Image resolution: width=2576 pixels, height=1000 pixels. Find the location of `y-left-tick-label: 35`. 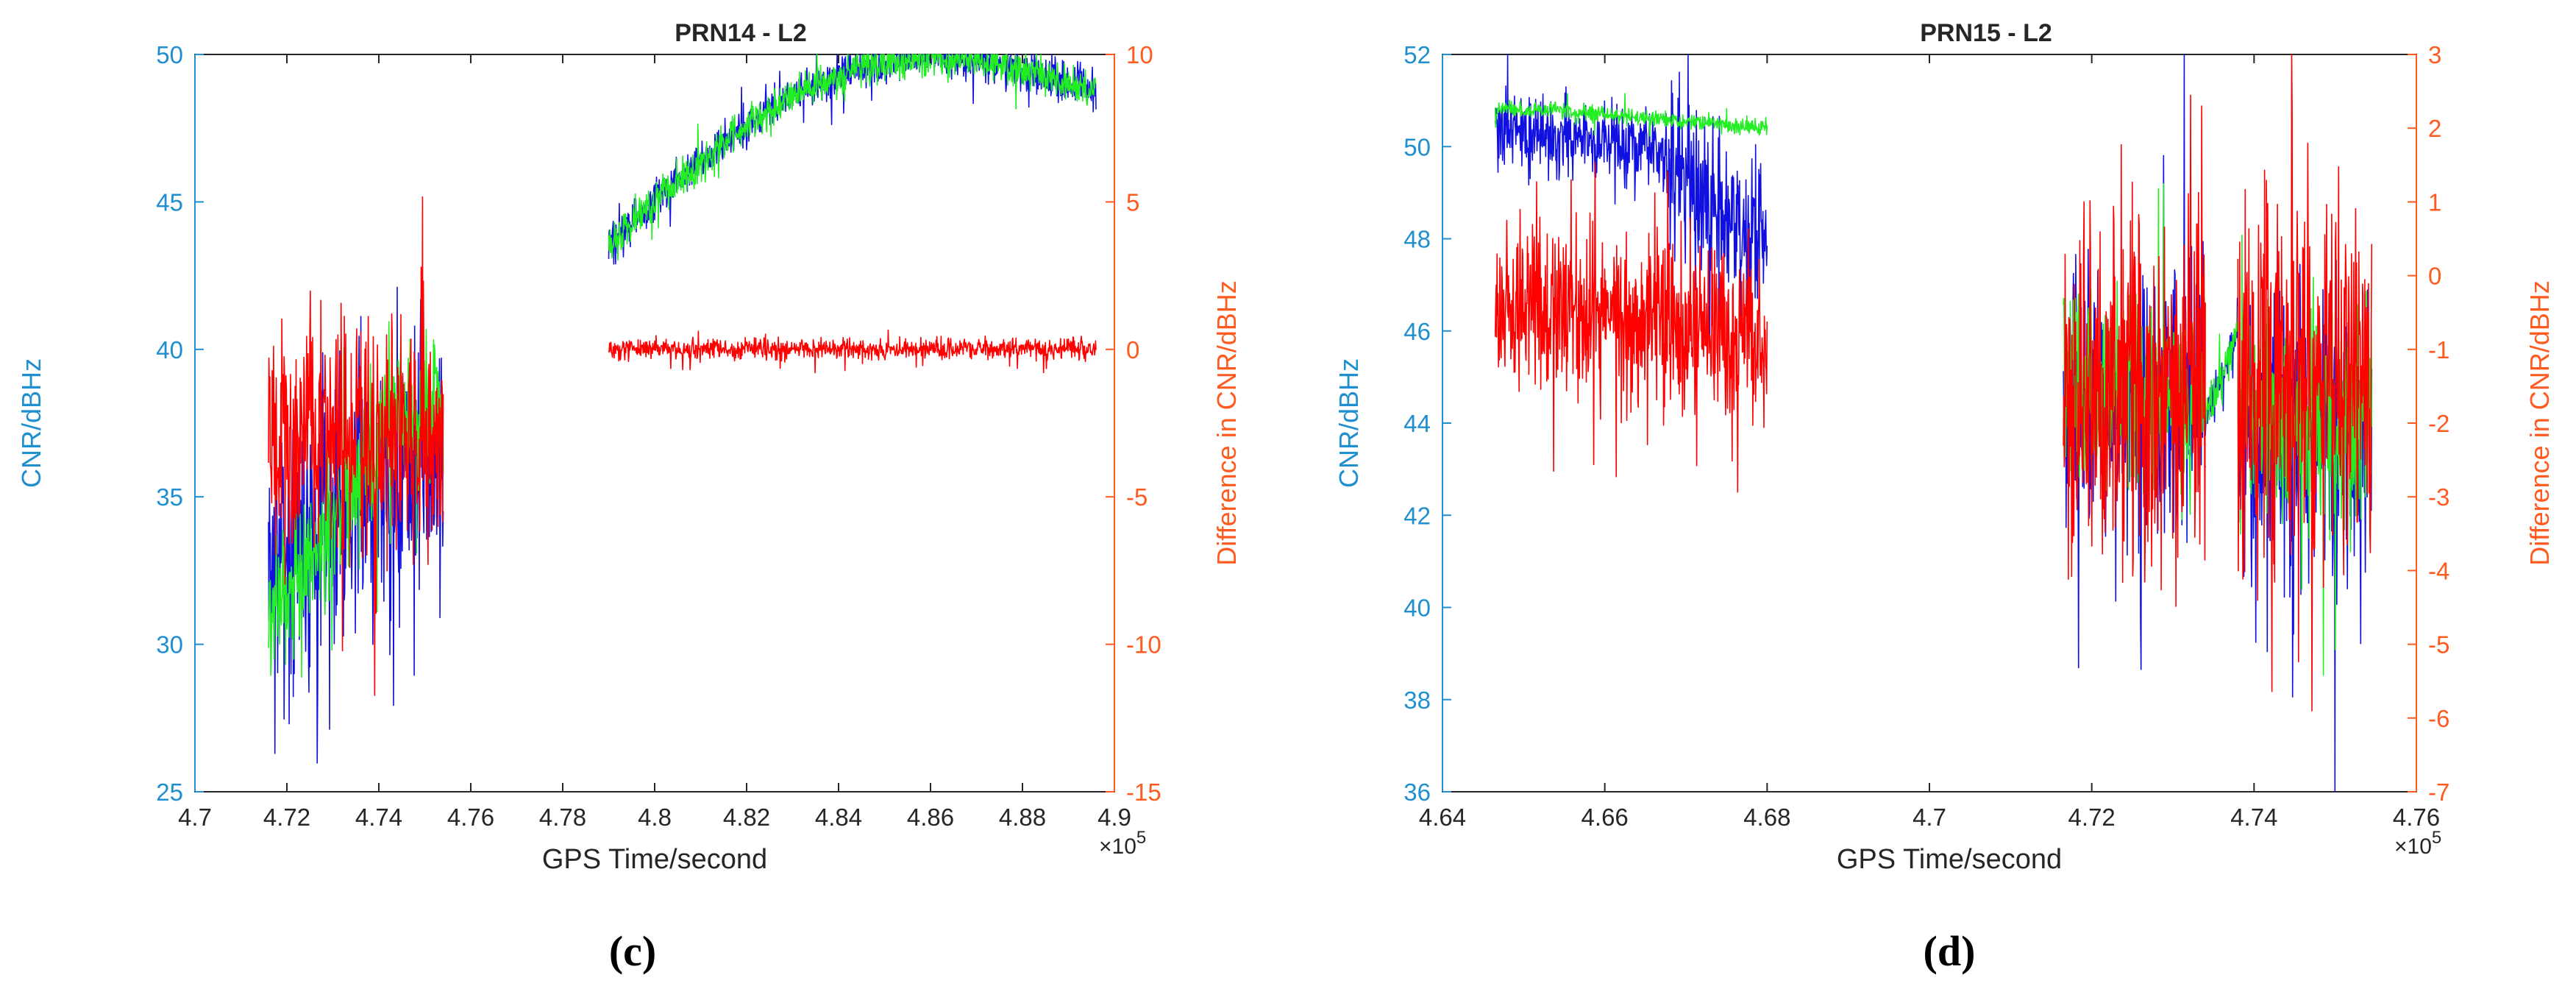

y-left-tick-label: 35 is located at coordinates (169, 497).